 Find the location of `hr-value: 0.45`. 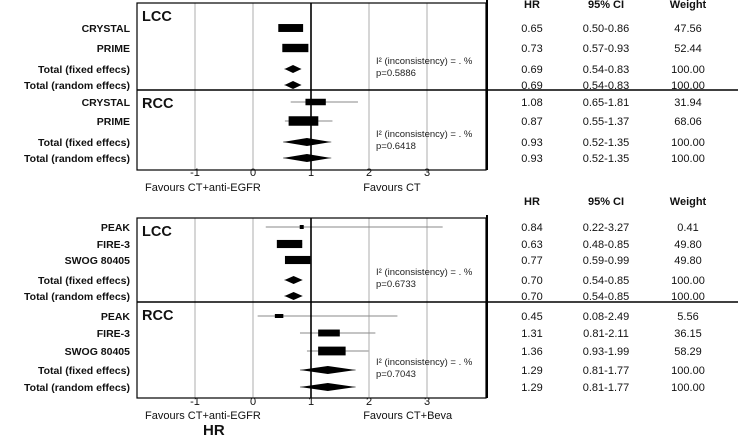

hr-value: 0.45 is located at coordinates (531, 317).